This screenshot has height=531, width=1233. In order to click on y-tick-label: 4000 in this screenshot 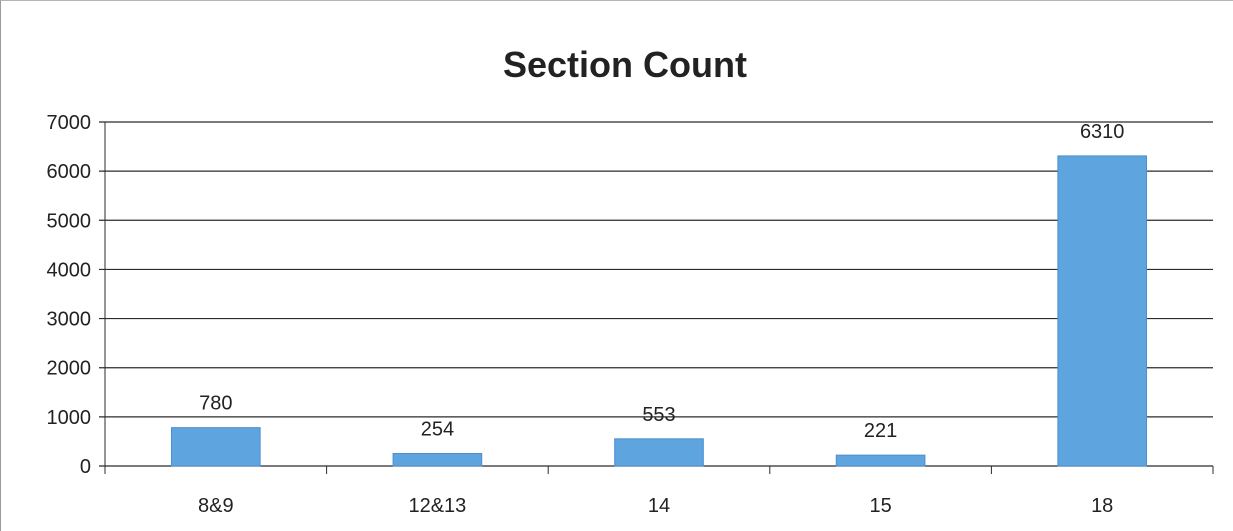, I will do `click(69, 270)`.